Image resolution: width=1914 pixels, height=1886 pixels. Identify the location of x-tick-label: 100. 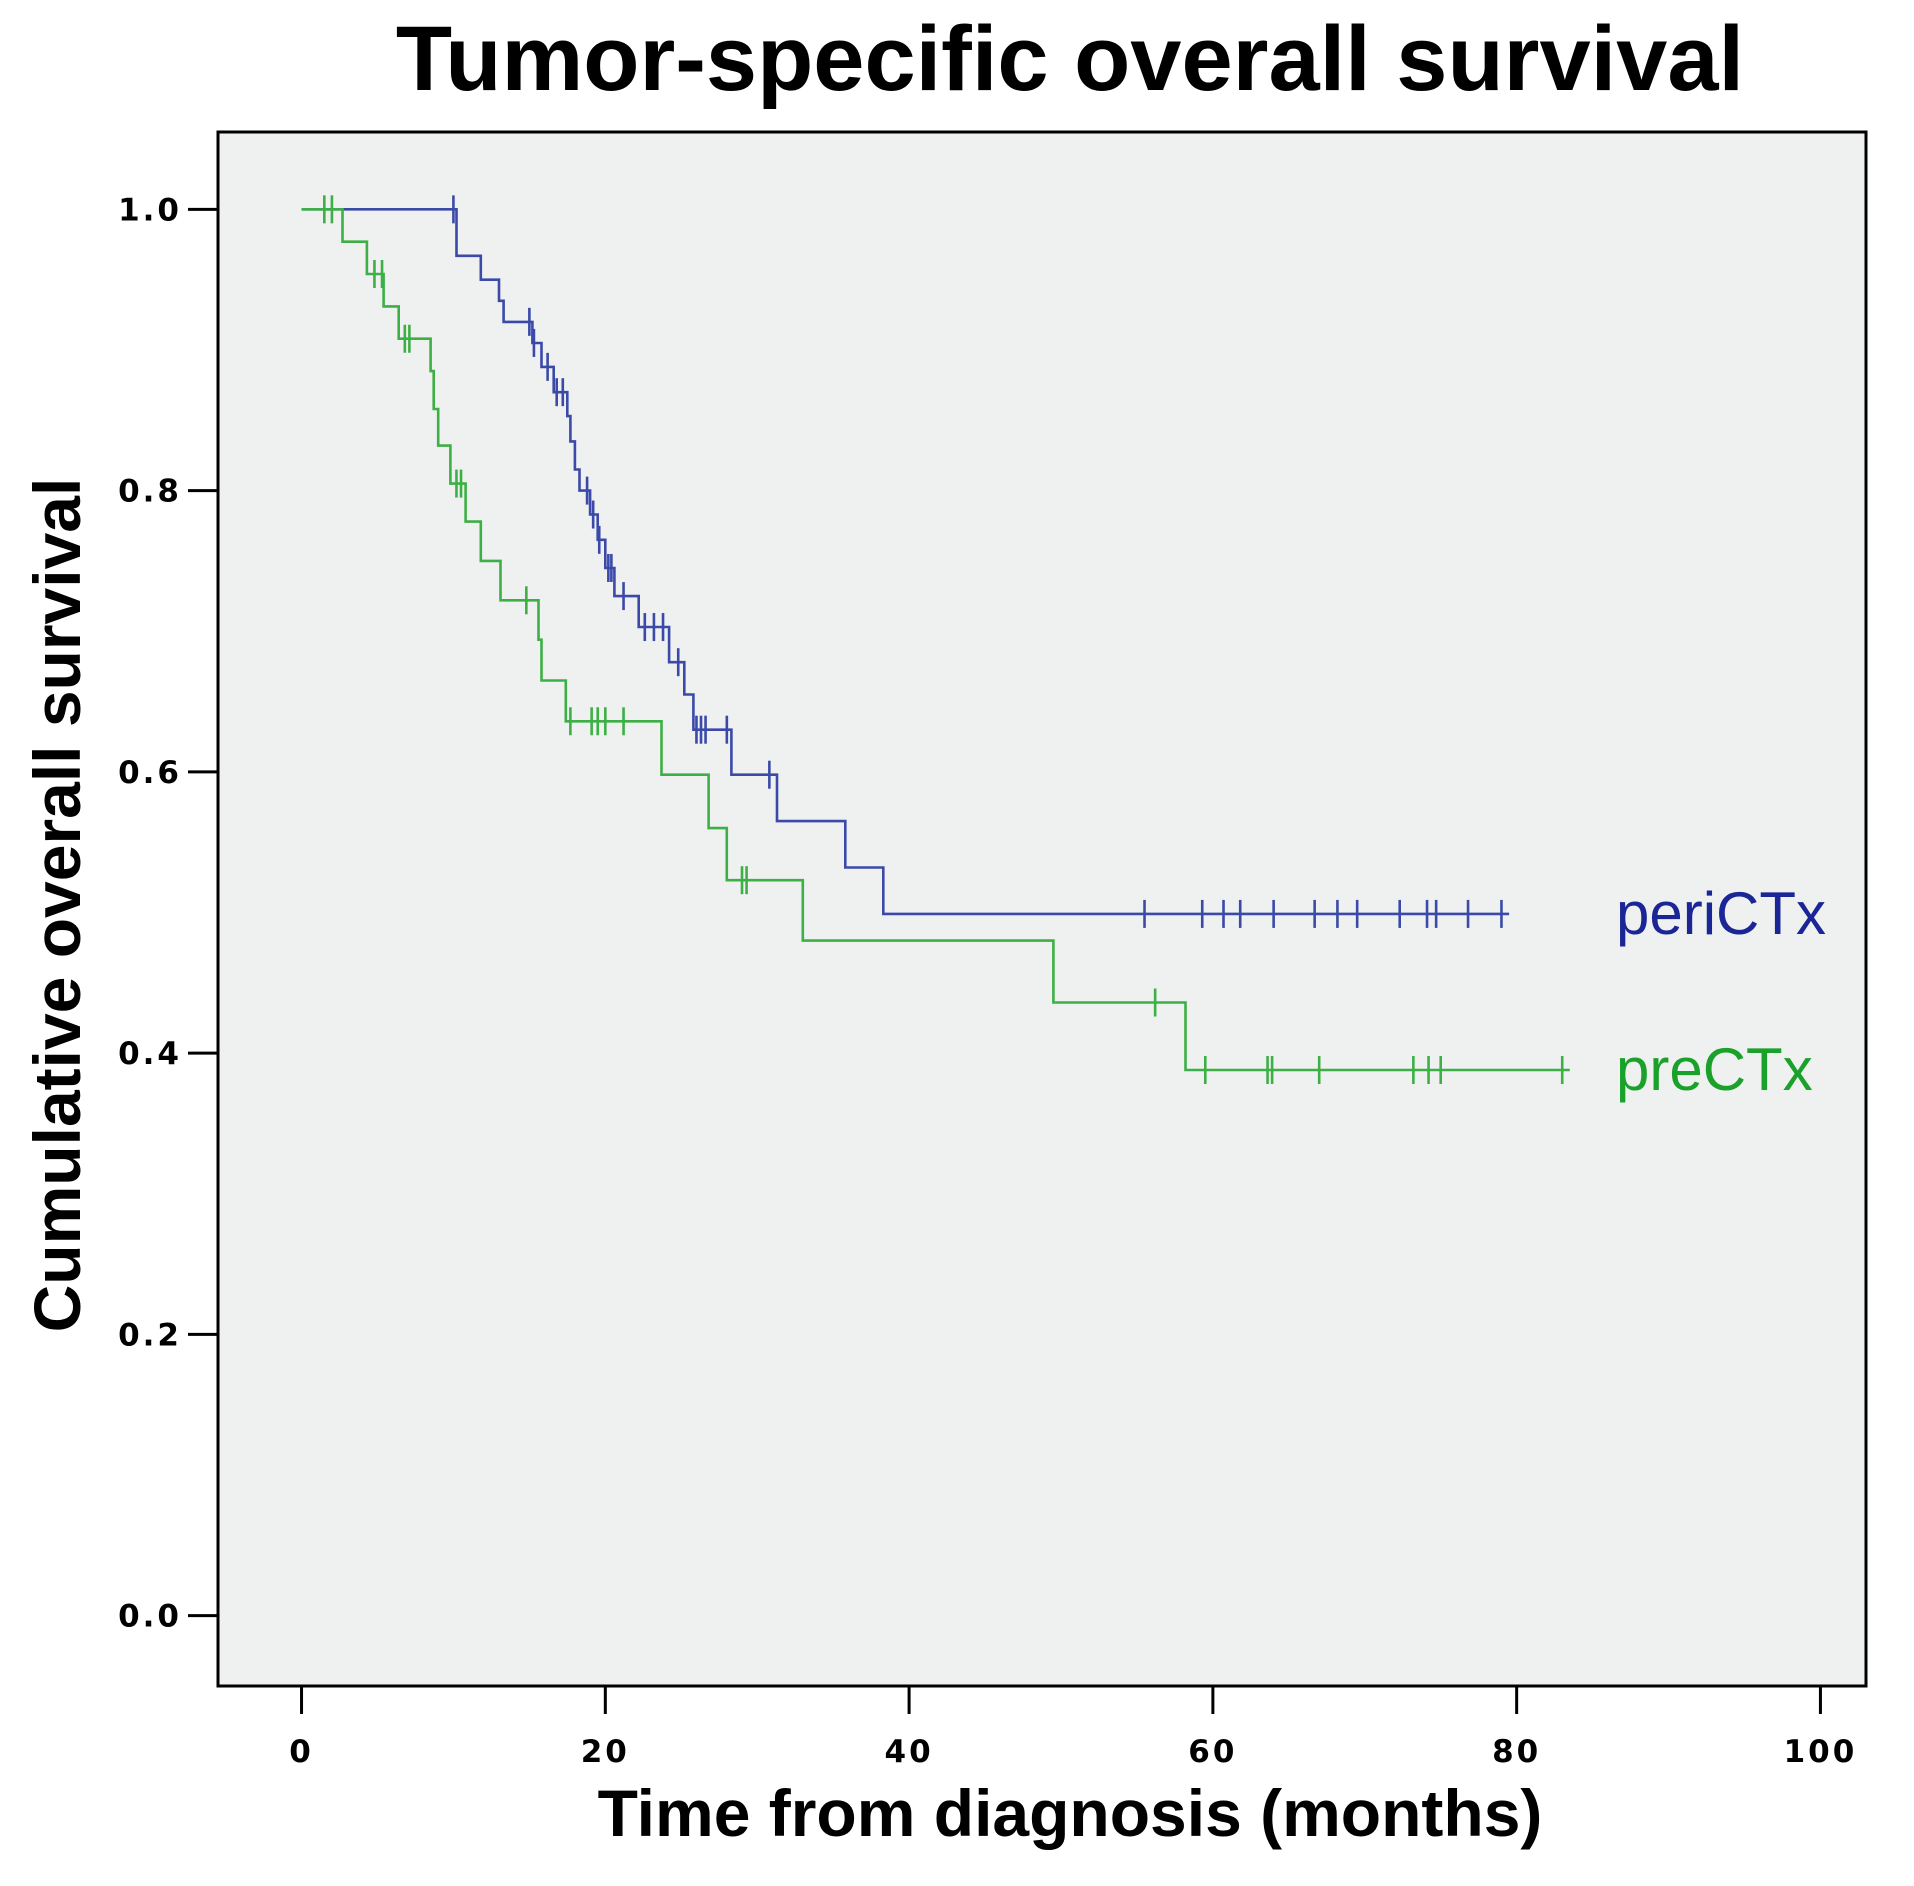
(1821, 1752).